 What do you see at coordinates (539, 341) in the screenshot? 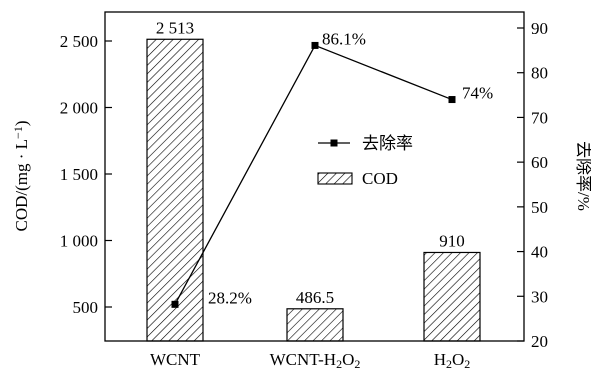
I see `right-tick-label: 20` at bounding box center [539, 341].